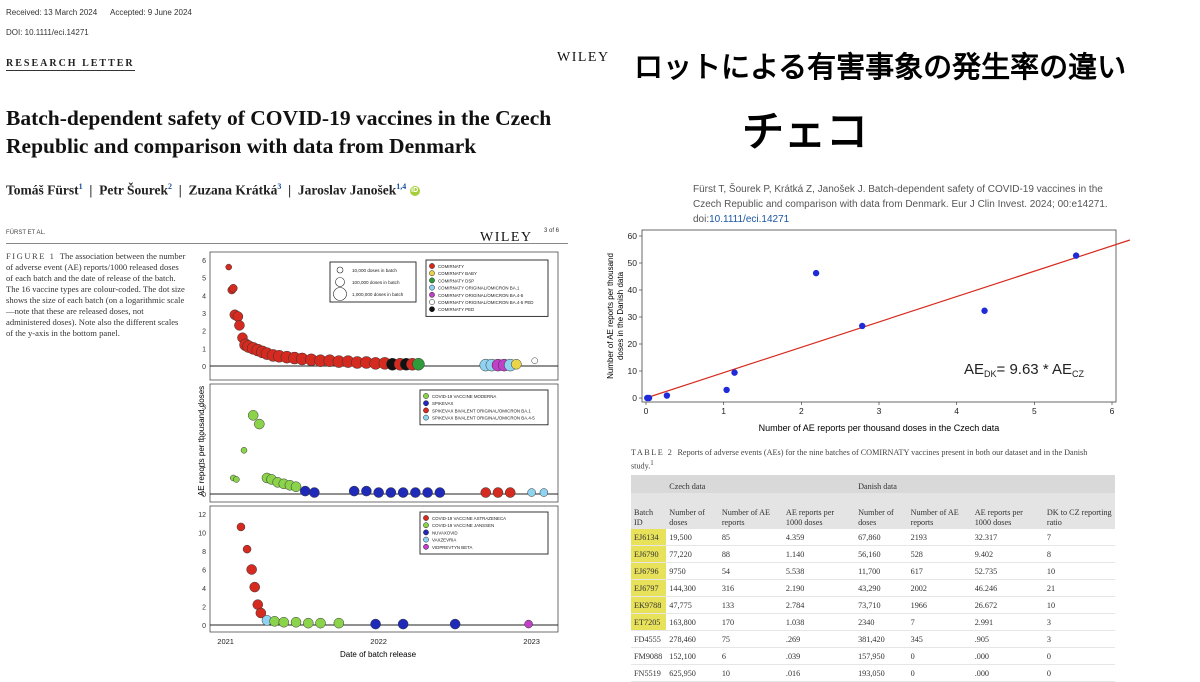 Image resolution: width=1200 pixels, height=682 pixels. What do you see at coordinates (204, 437) in the screenshot?
I see `y-tick-label: 2` at bounding box center [204, 437].